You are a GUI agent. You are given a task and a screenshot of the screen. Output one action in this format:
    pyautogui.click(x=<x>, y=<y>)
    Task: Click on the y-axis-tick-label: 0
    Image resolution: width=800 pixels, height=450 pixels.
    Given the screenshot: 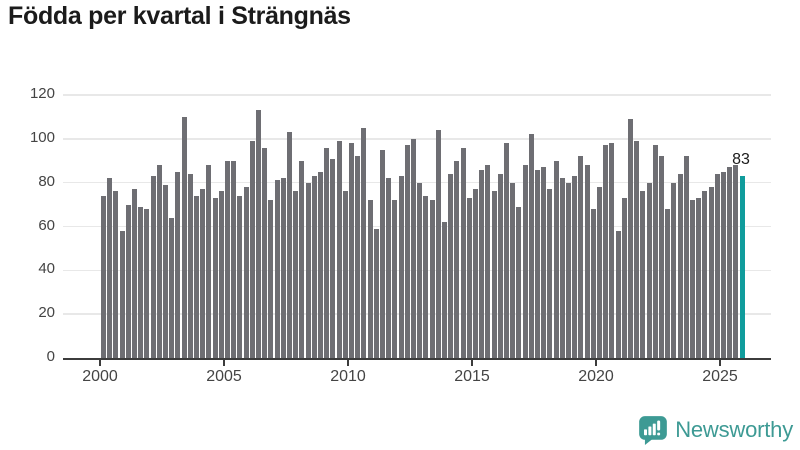 What is the action you would take?
    pyautogui.click(x=50, y=356)
    